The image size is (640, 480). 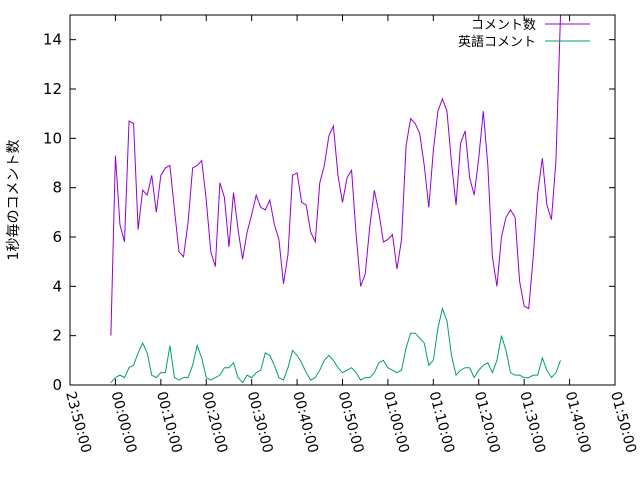 I want to click on x-tick-label: 00:10:00, so click(x=169, y=422).